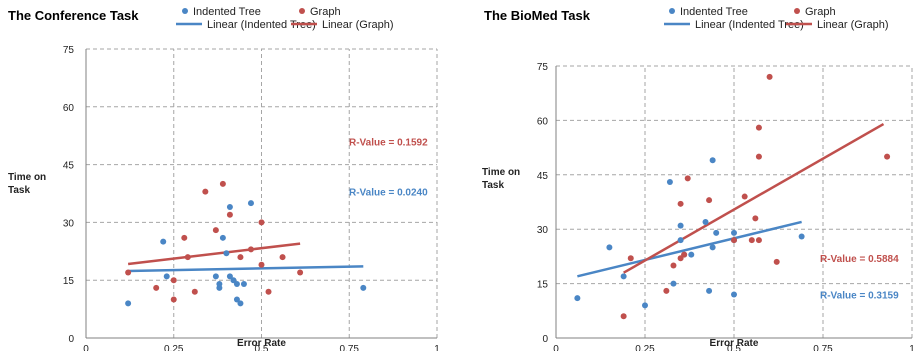  I want to click on x-axis-title: Error Rate, so click(261, 343).